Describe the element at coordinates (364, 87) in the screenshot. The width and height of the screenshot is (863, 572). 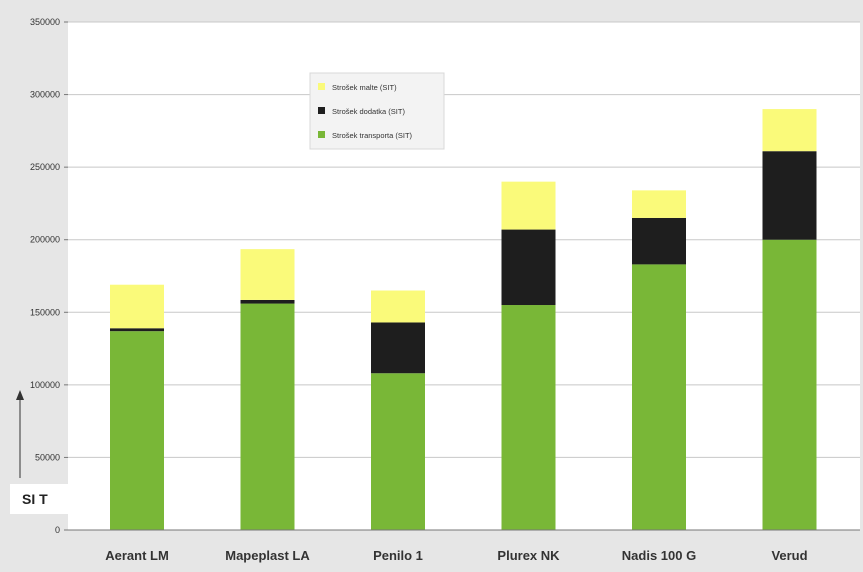
I see `legend-entry: Strošek malte (SIT)` at that location.